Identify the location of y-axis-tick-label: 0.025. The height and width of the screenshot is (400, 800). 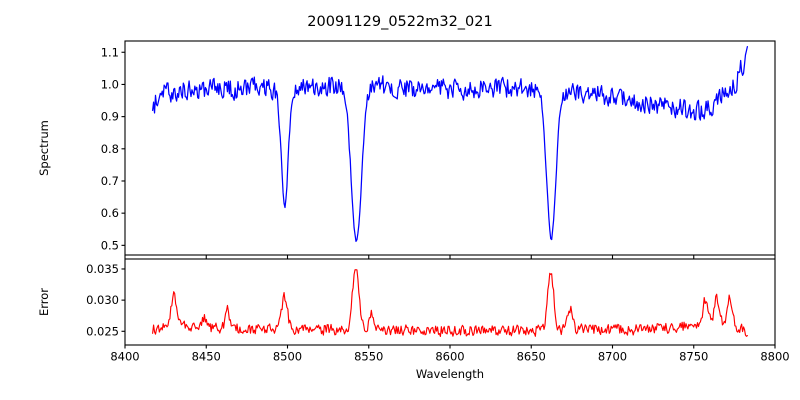
(102, 331).